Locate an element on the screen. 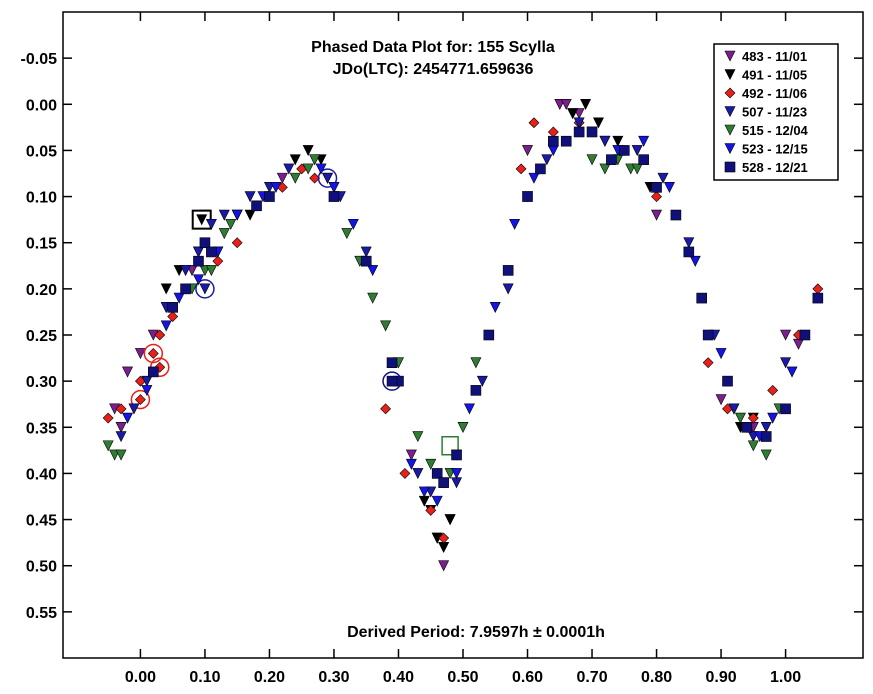  y-tick-label: 0.00 is located at coordinates (41, 105).